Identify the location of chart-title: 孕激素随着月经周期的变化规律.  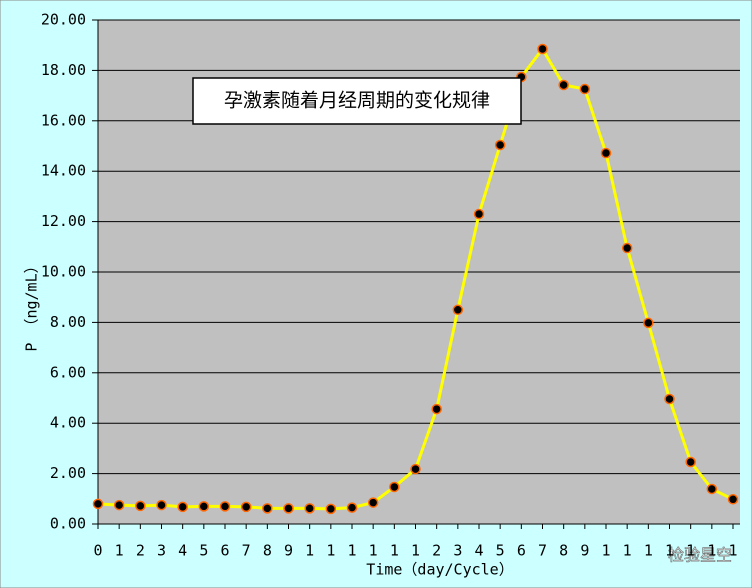
(357, 101).